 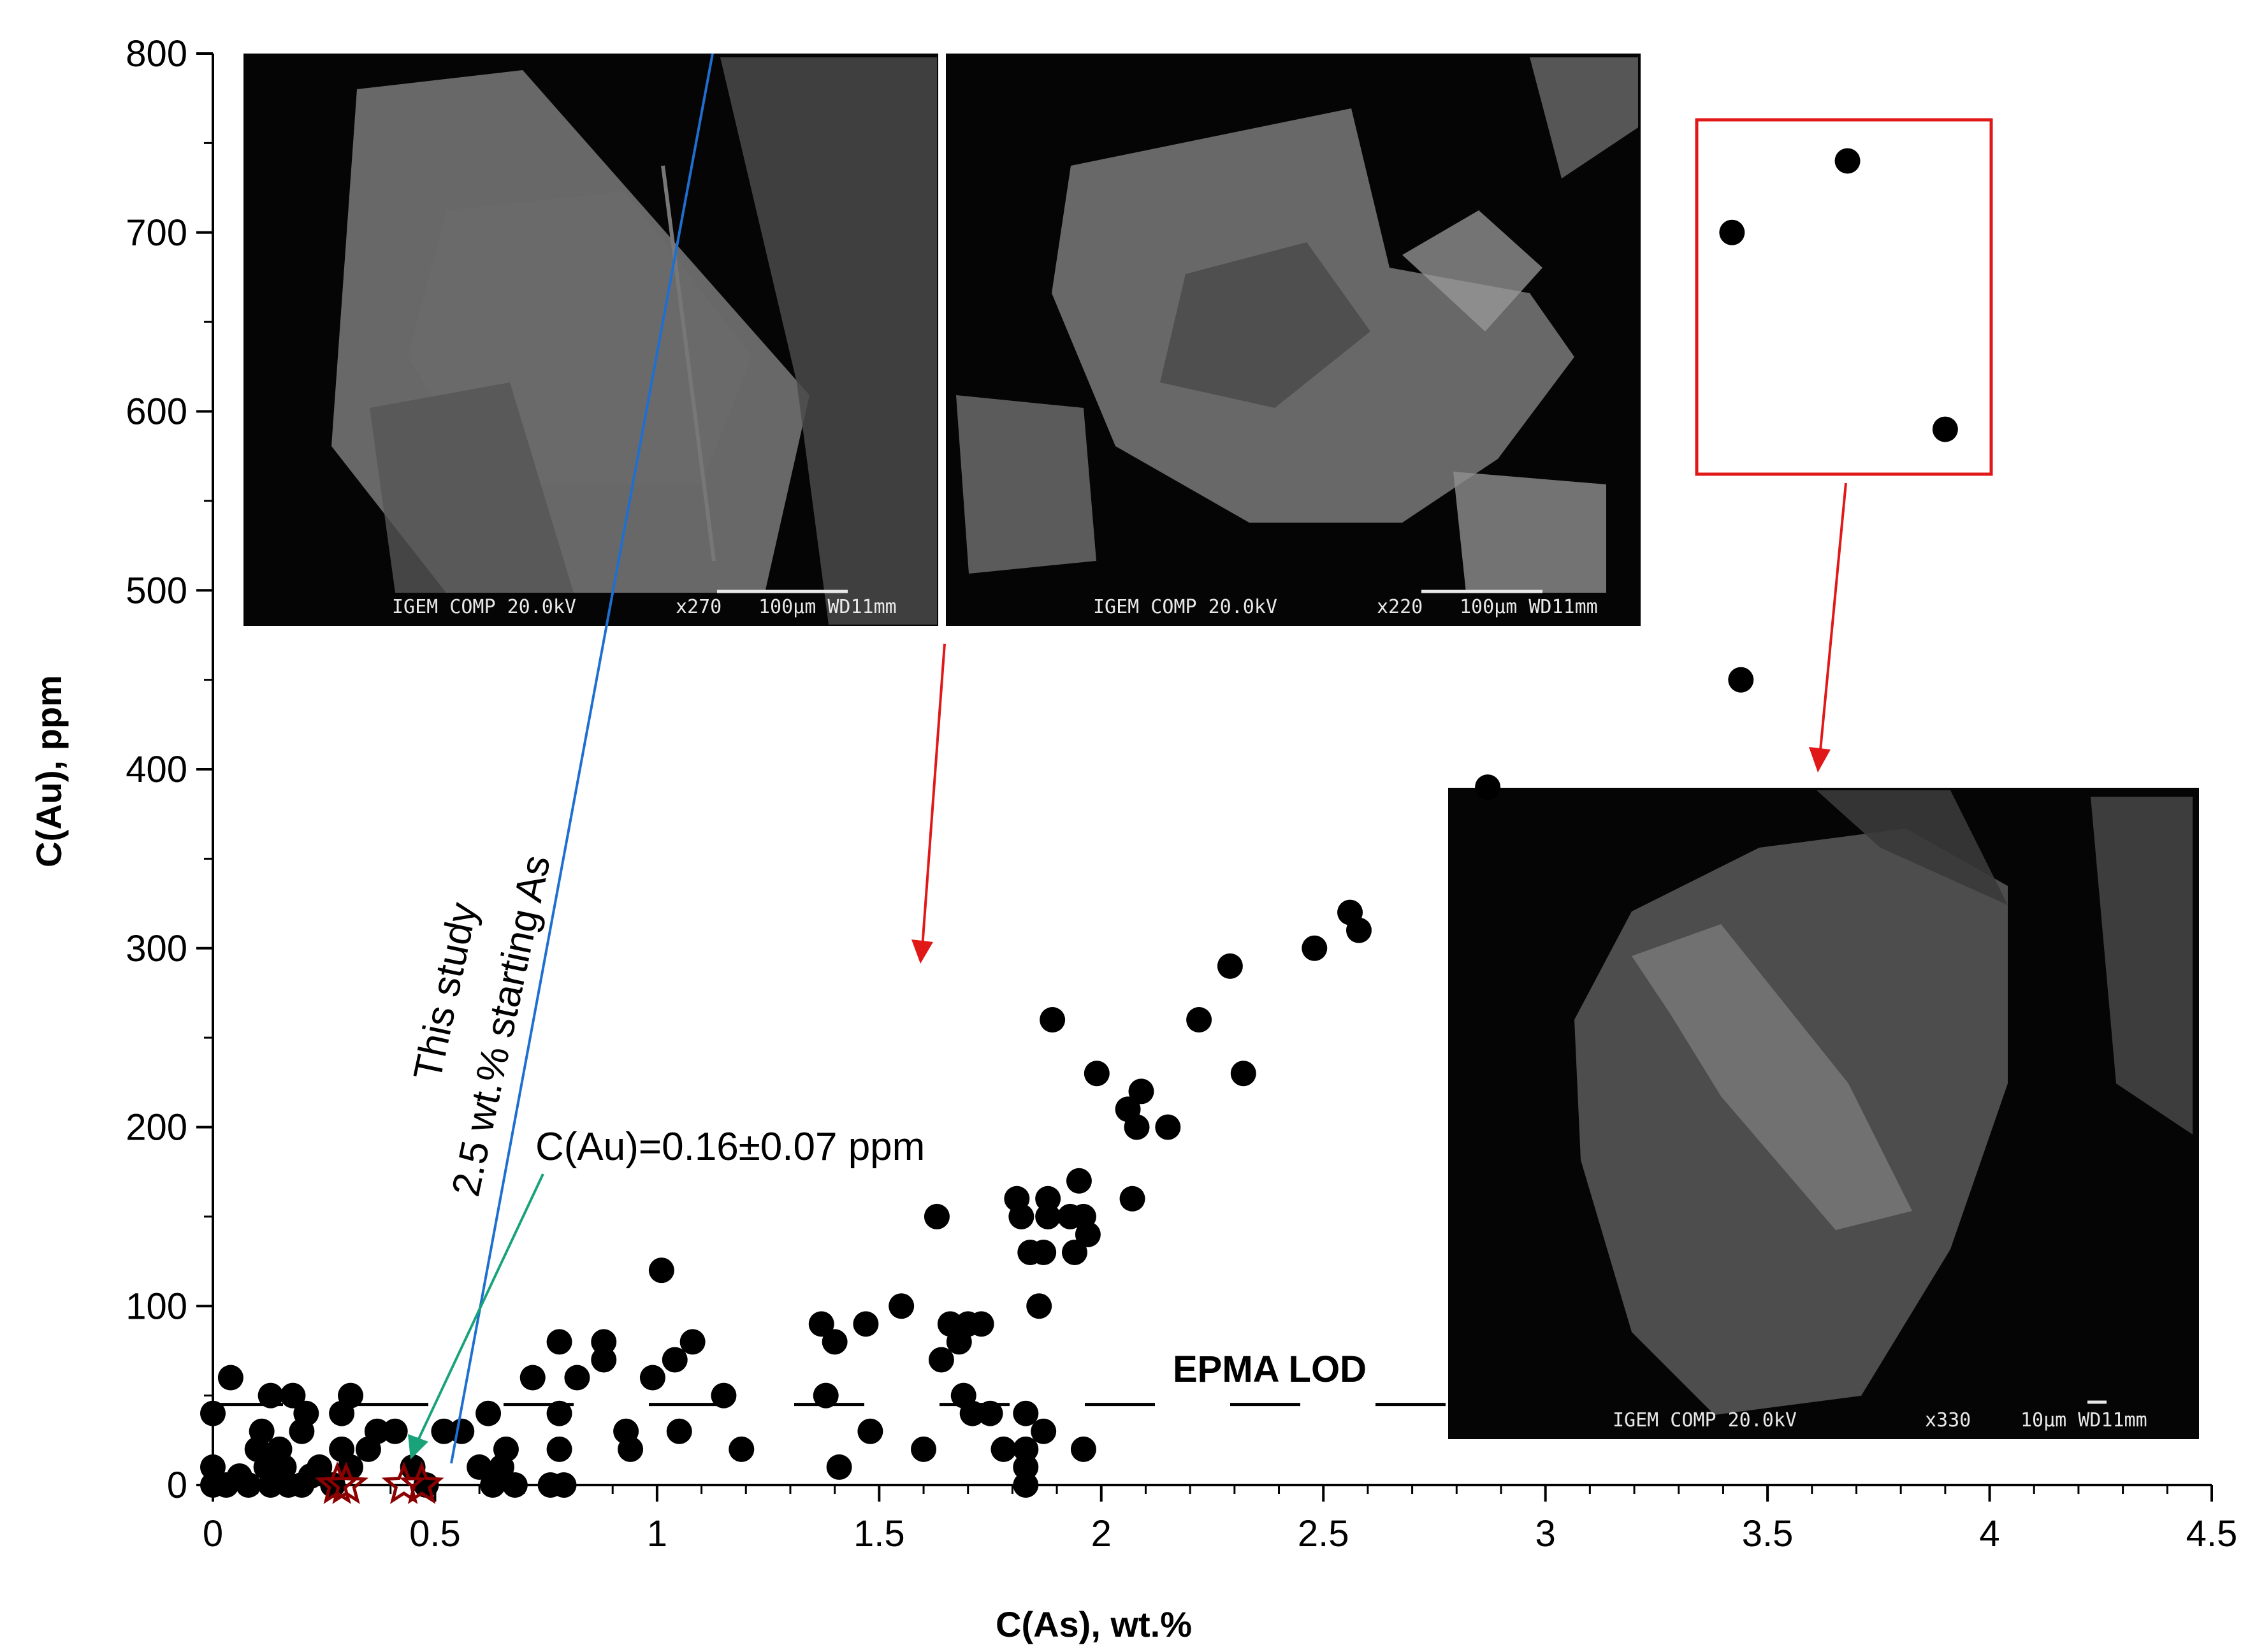 I want to click on zoom-box-points, so click(x=1838, y=295).